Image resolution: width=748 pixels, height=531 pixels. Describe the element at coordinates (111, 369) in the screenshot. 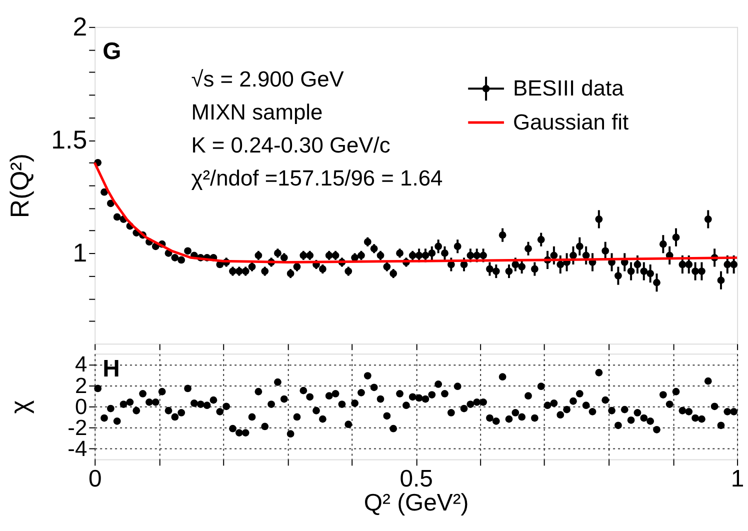

I see `annotation: H` at that location.